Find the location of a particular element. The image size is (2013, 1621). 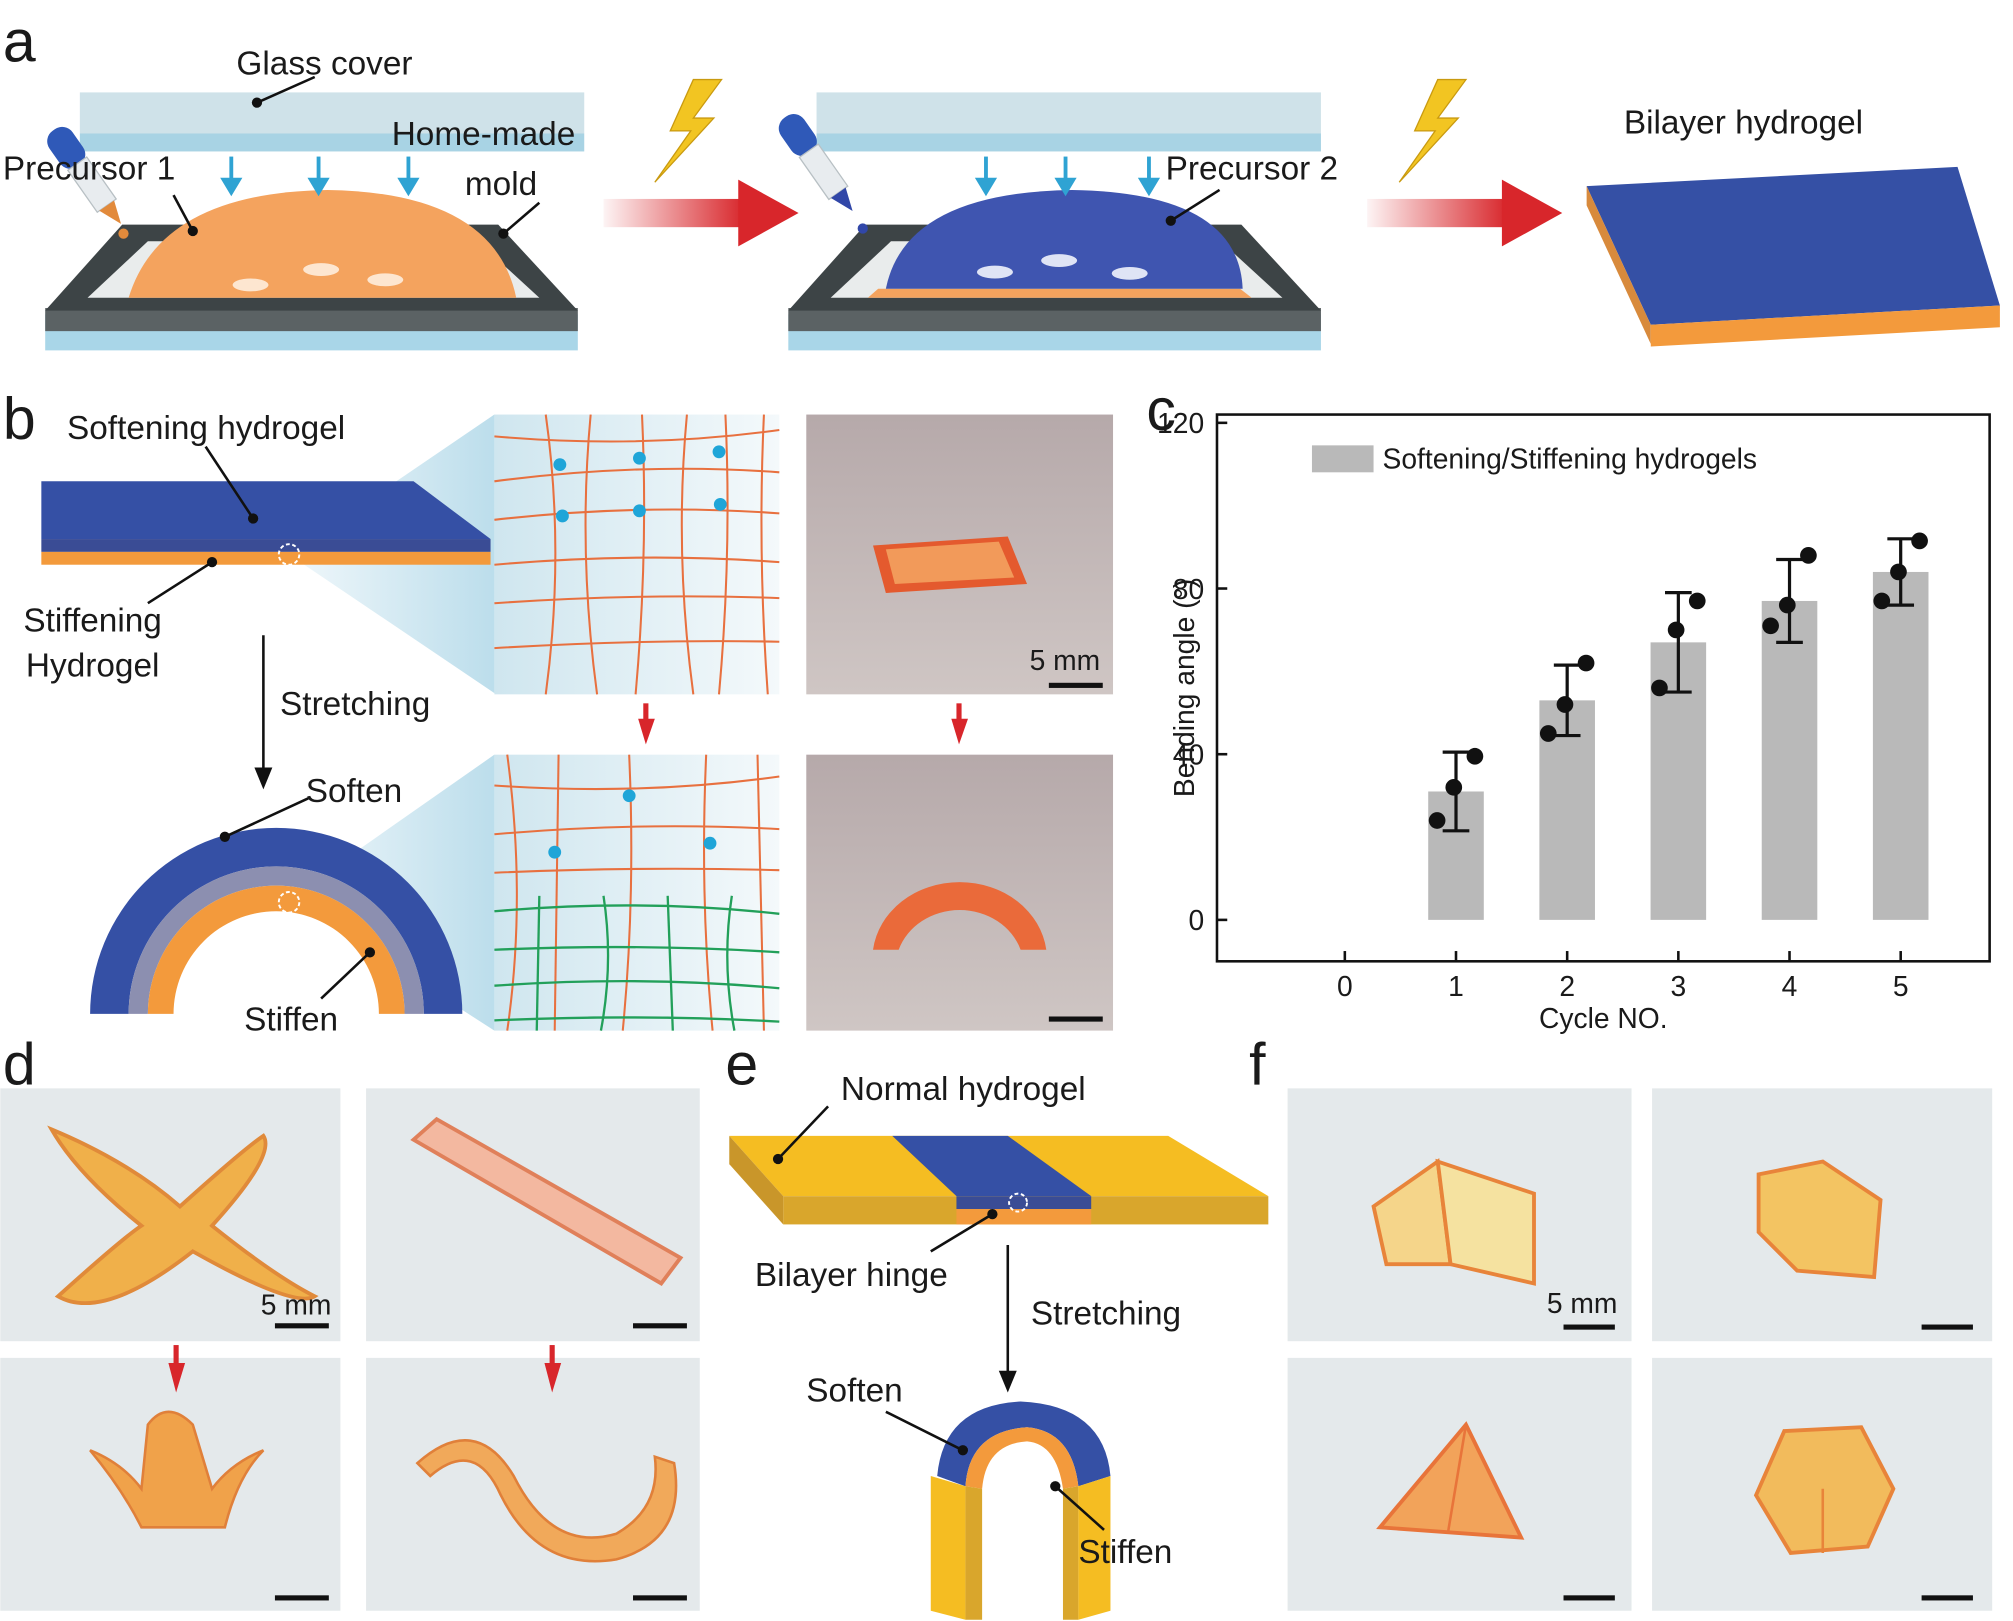

panel-f-labels: 5 mm is located at coordinates (1582, 1303).